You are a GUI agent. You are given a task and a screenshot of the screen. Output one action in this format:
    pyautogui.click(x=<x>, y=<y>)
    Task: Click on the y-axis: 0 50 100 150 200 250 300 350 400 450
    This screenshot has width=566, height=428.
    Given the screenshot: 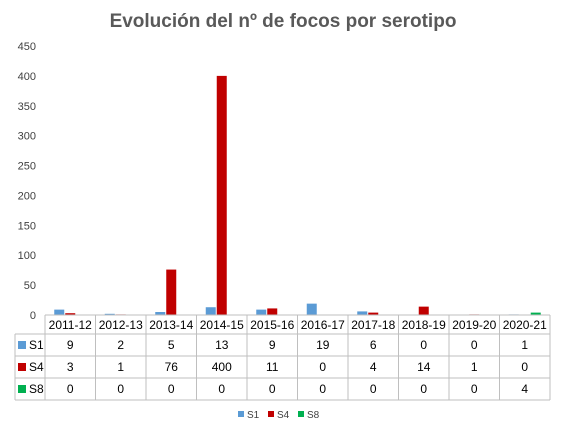 What is the action you would take?
    pyautogui.click(x=27, y=181)
    